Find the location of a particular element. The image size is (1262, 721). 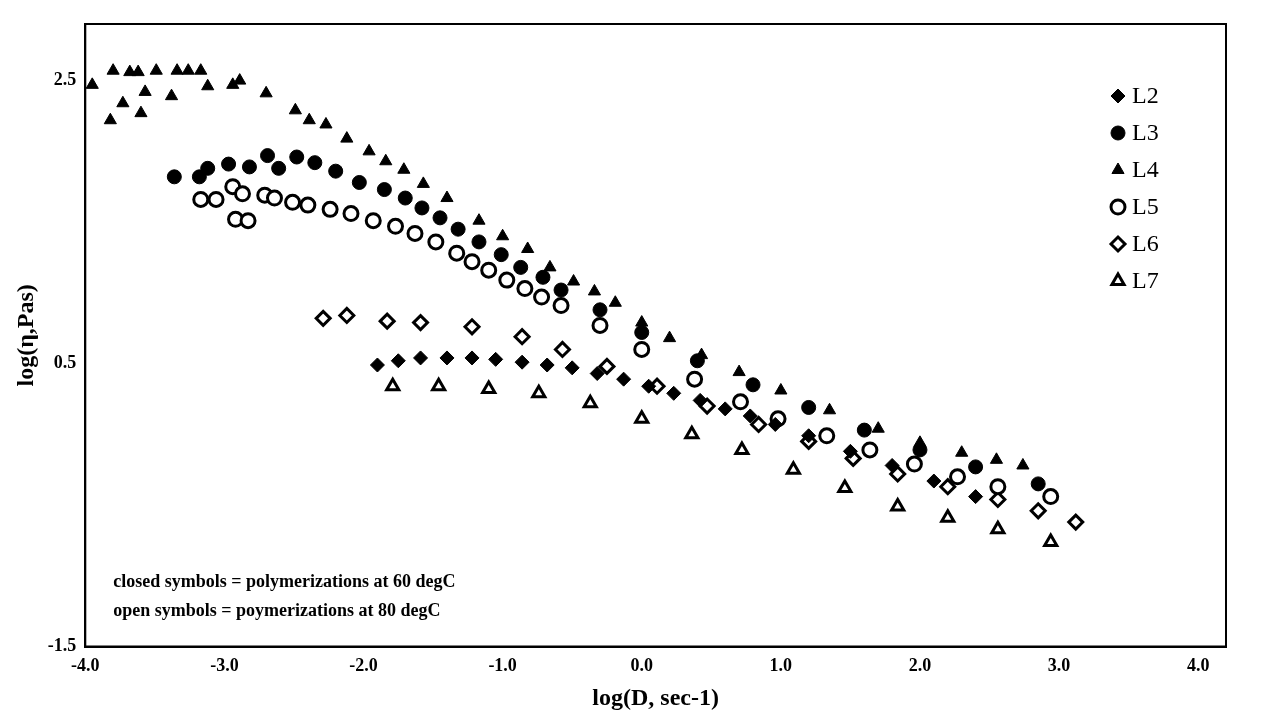

legend-label: L7 is located at coordinates (1145, 280).